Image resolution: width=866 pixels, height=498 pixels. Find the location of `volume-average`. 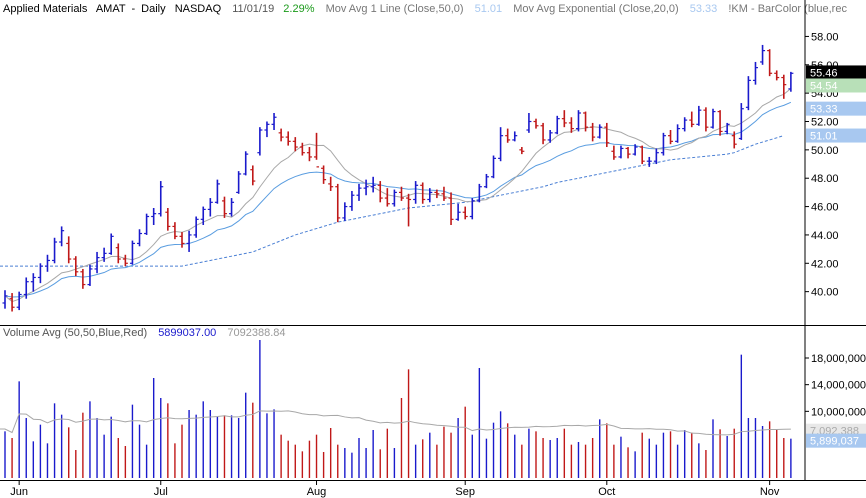

volume-average is located at coordinates (395, 423).